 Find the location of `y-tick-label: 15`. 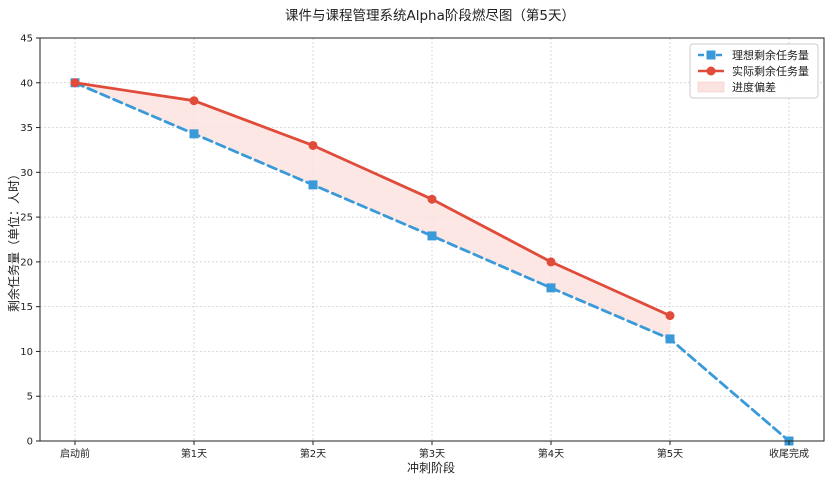

y-tick-label: 15 is located at coordinates (26, 307).